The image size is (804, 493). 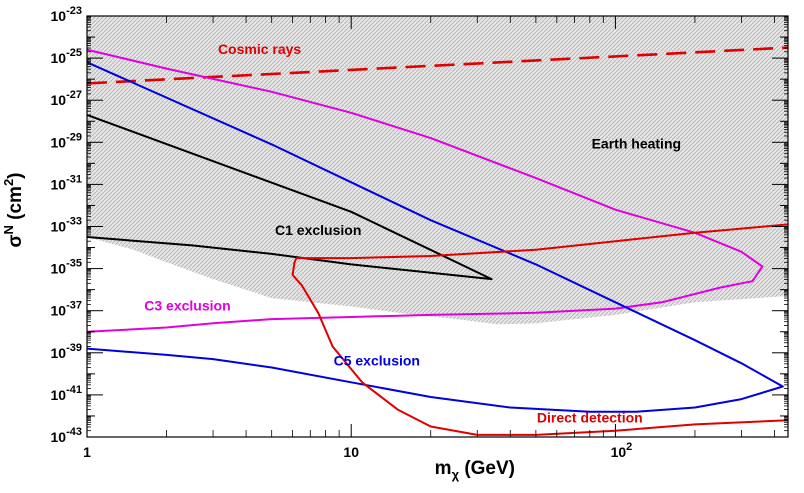 I want to click on y-tick-label: 10-23, so click(x=66, y=14).